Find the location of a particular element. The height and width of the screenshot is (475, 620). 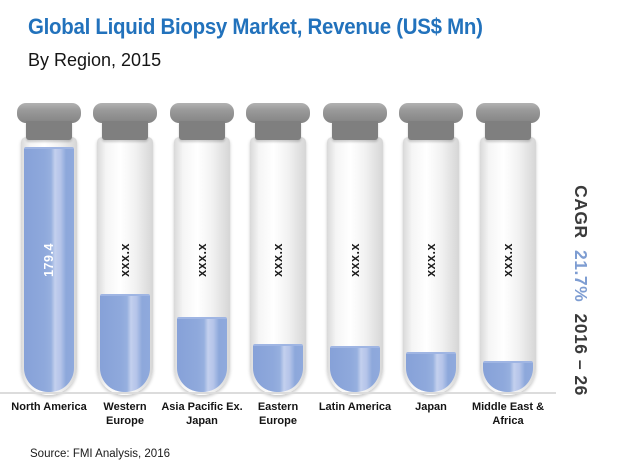

region-label: Asia Pacific Ex. Japan is located at coordinates (202, 414).